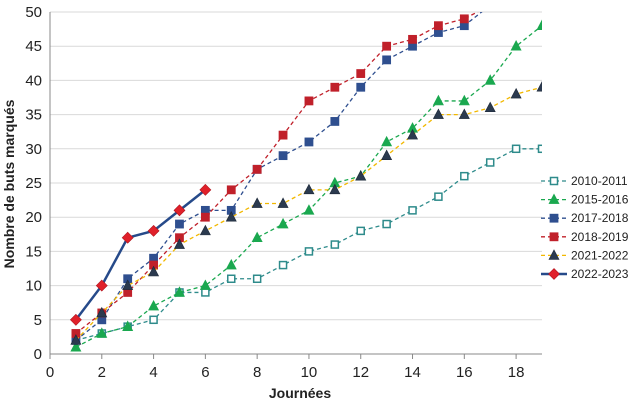  I want to click on x-axis-title: Journées, so click(300, 393).